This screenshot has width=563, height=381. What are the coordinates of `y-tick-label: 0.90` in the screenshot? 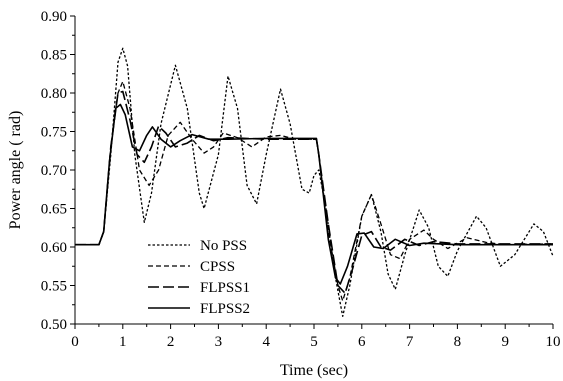 It's located at (54, 17).